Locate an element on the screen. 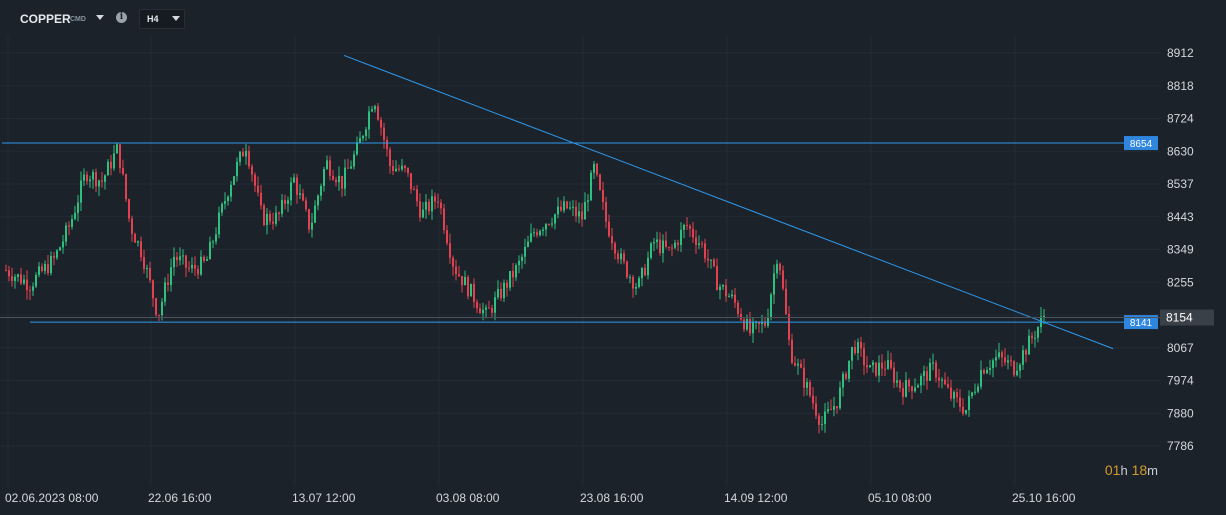  y-axis-tick-label: 8349 is located at coordinates (1180, 250).